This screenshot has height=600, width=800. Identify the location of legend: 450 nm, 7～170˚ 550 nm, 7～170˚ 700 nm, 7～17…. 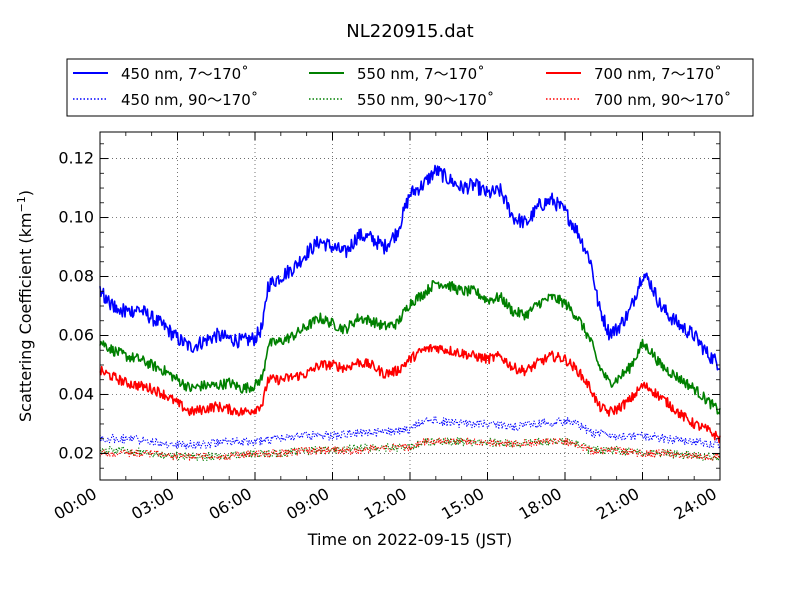
(410, 87).